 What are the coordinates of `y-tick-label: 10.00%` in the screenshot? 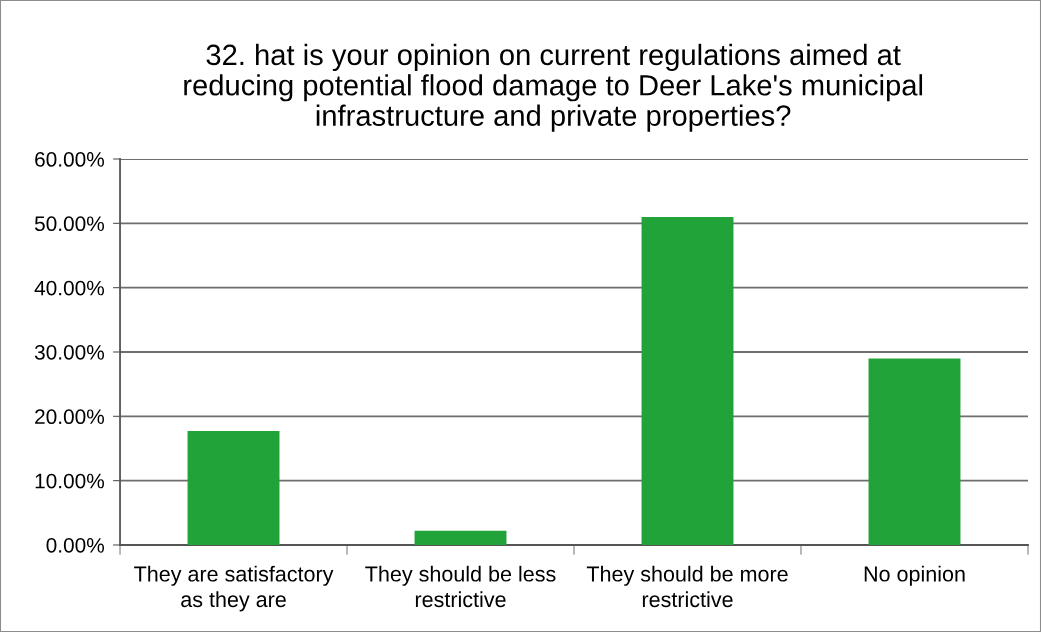 It's located at (70, 481).